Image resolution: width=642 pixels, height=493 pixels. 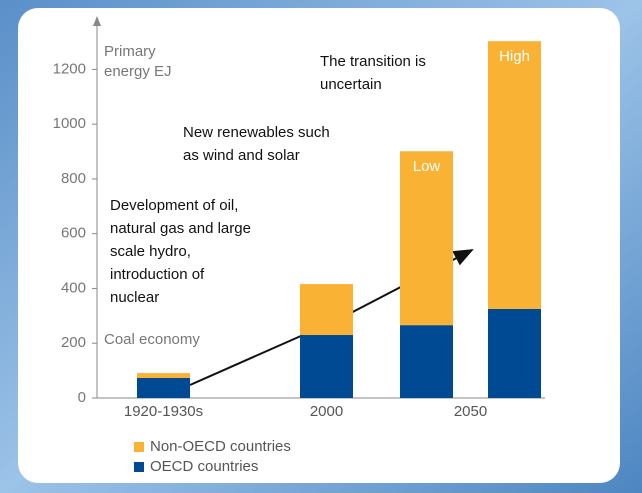 I want to click on annotation: uncertain, so click(x=351, y=84).